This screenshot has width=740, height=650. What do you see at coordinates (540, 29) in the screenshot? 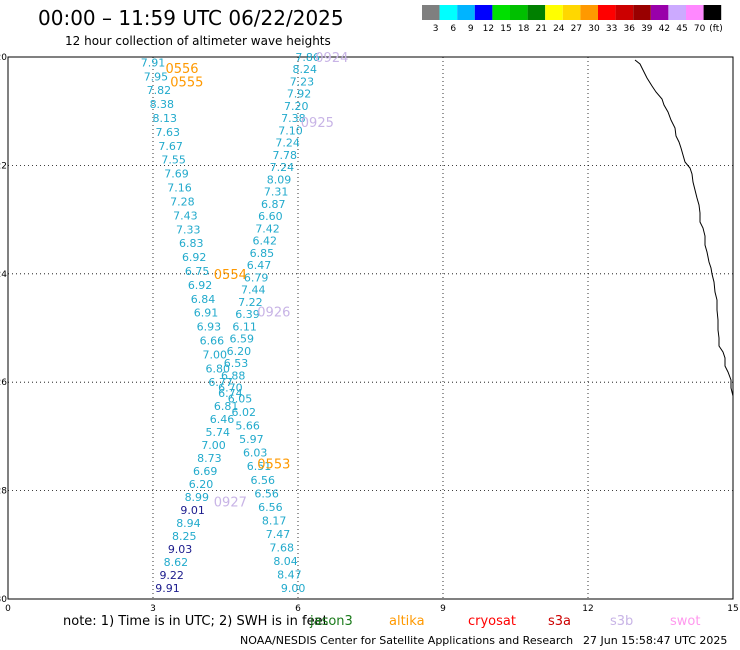
I see `legend-label: 21` at bounding box center [540, 29].